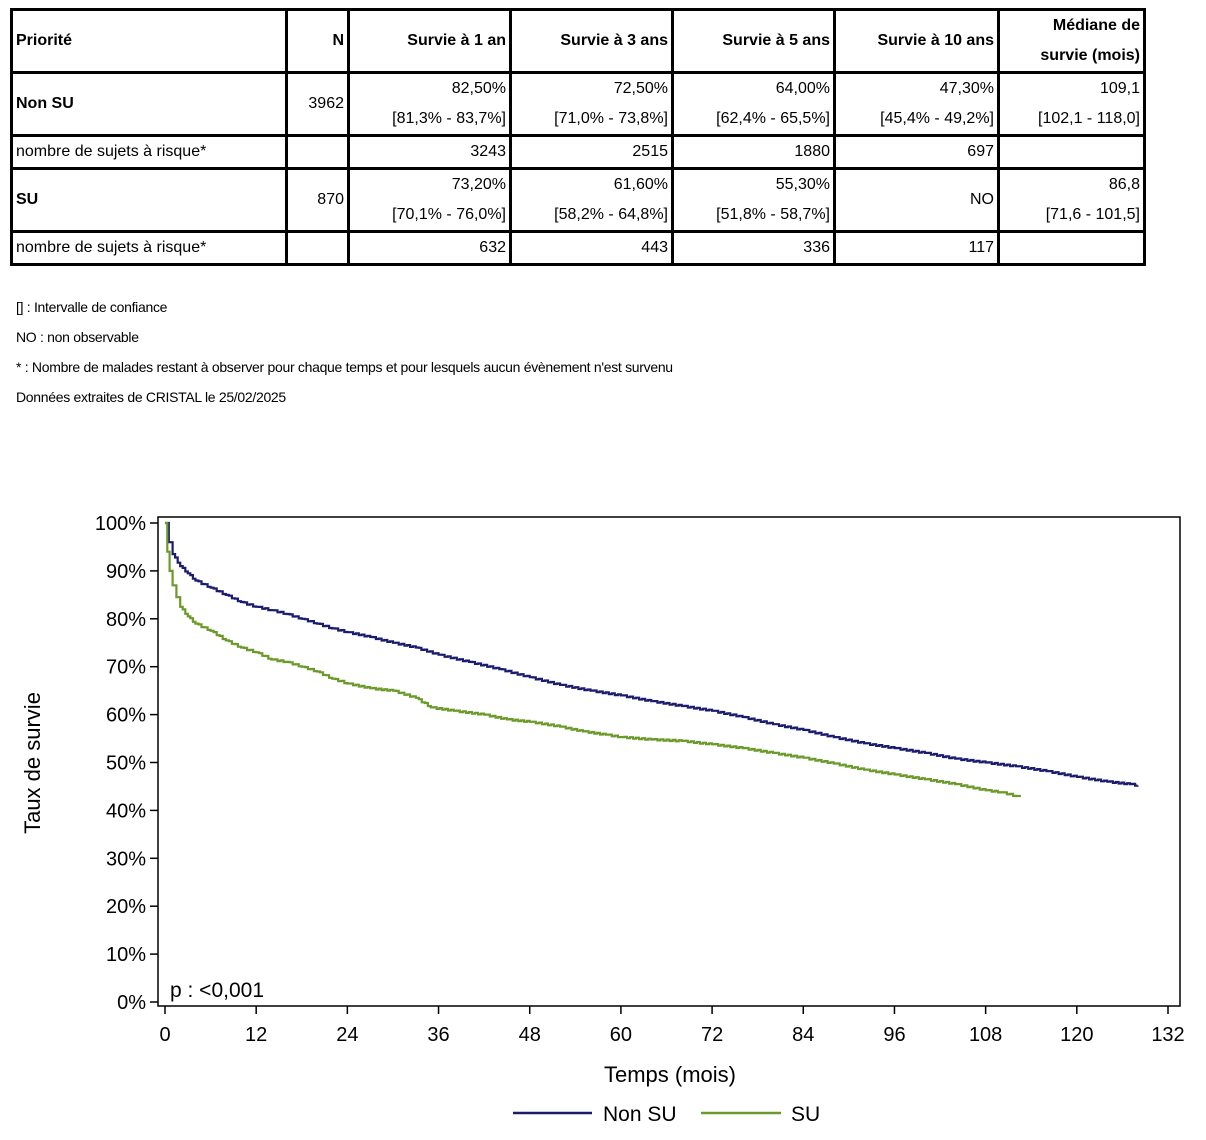  I want to click on x-tick-label: 0, so click(164, 1035).